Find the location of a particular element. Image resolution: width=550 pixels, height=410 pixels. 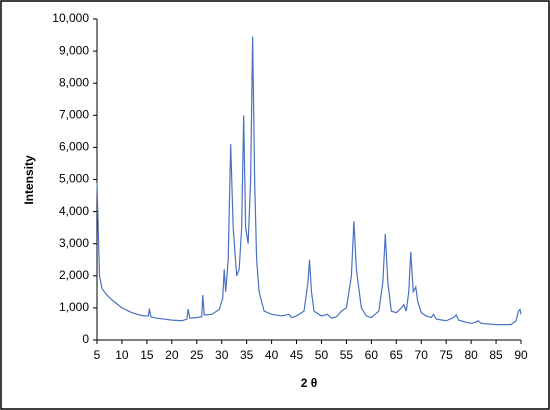

x-tick-label: 35 is located at coordinates (247, 355).